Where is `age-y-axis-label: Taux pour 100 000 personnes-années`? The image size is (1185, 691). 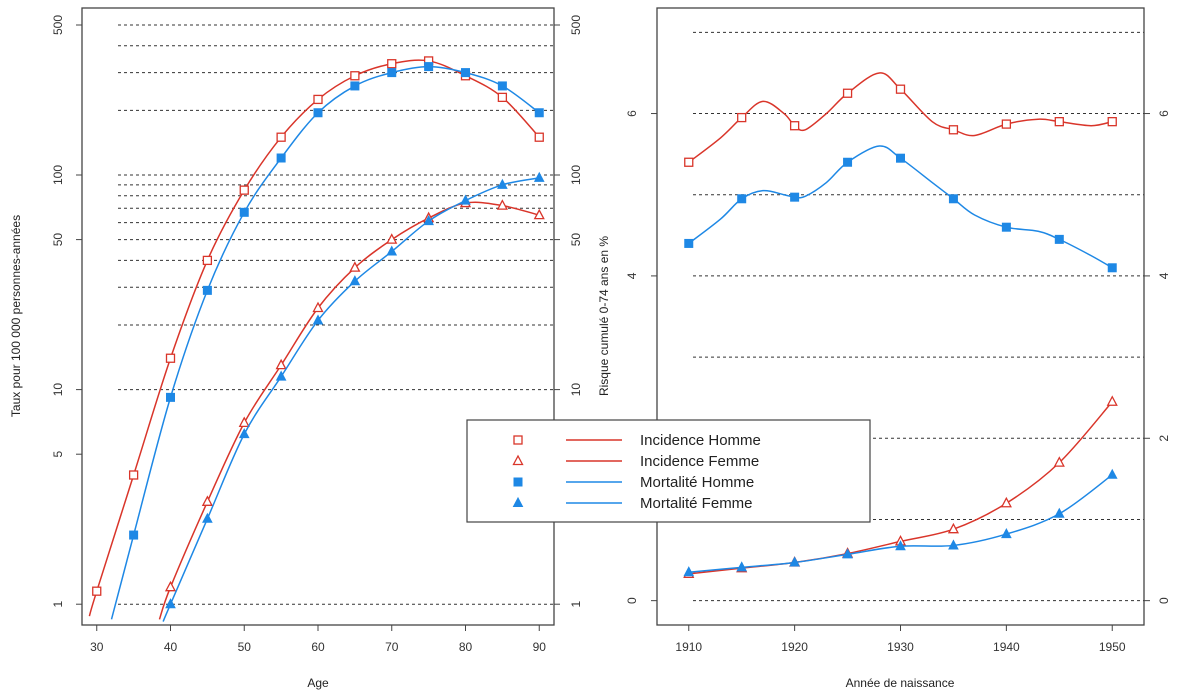 age-y-axis-label: Taux pour 100 000 personnes-années is located at coordinates (16, 316).